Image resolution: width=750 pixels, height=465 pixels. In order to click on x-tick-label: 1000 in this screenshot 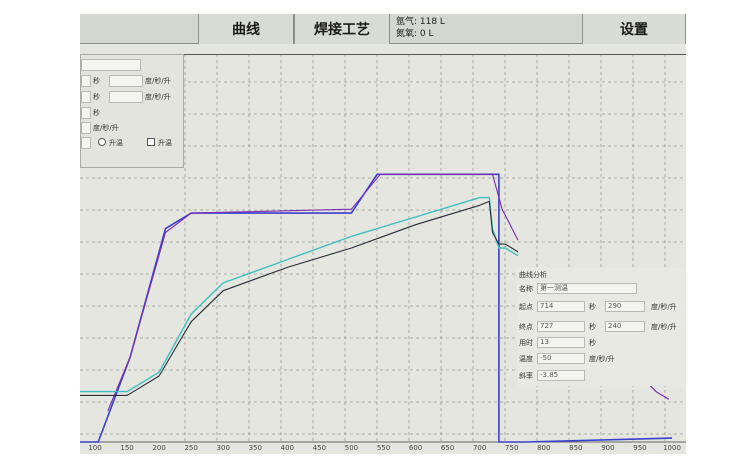, I will do `click(672, 448)`.